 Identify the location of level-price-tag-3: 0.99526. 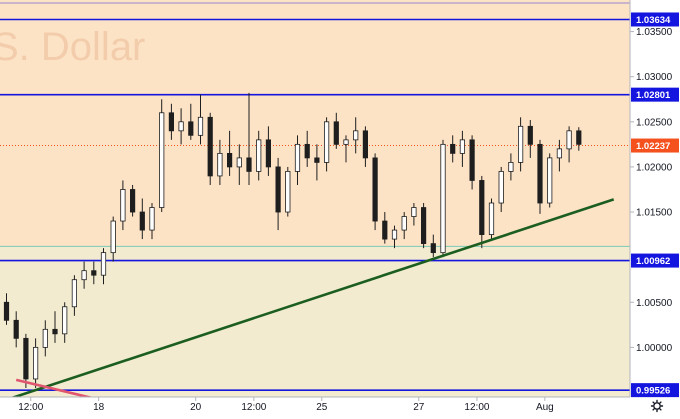
(655, 390).